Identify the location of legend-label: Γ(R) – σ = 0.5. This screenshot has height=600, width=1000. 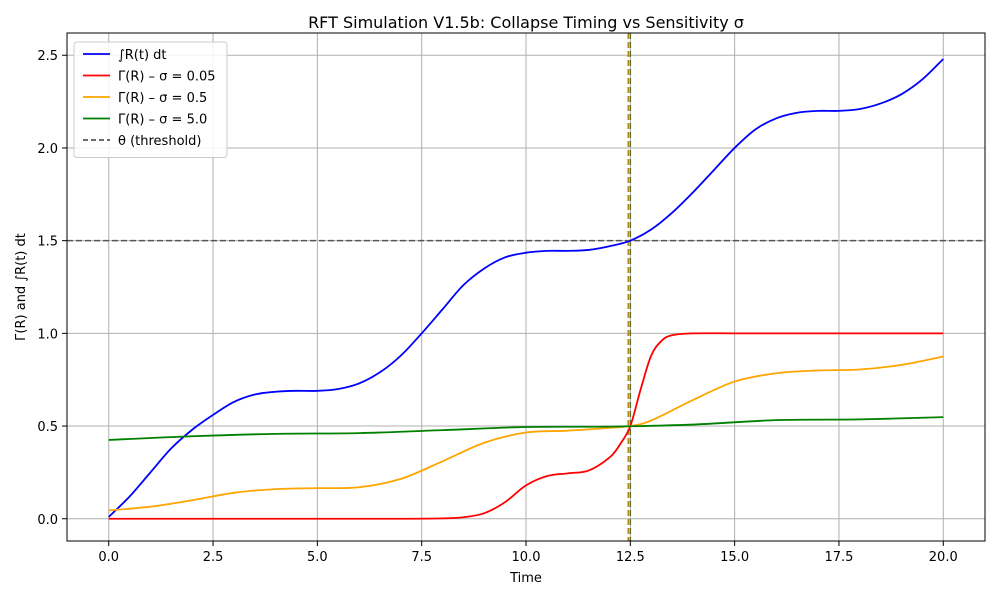
(162, 98).